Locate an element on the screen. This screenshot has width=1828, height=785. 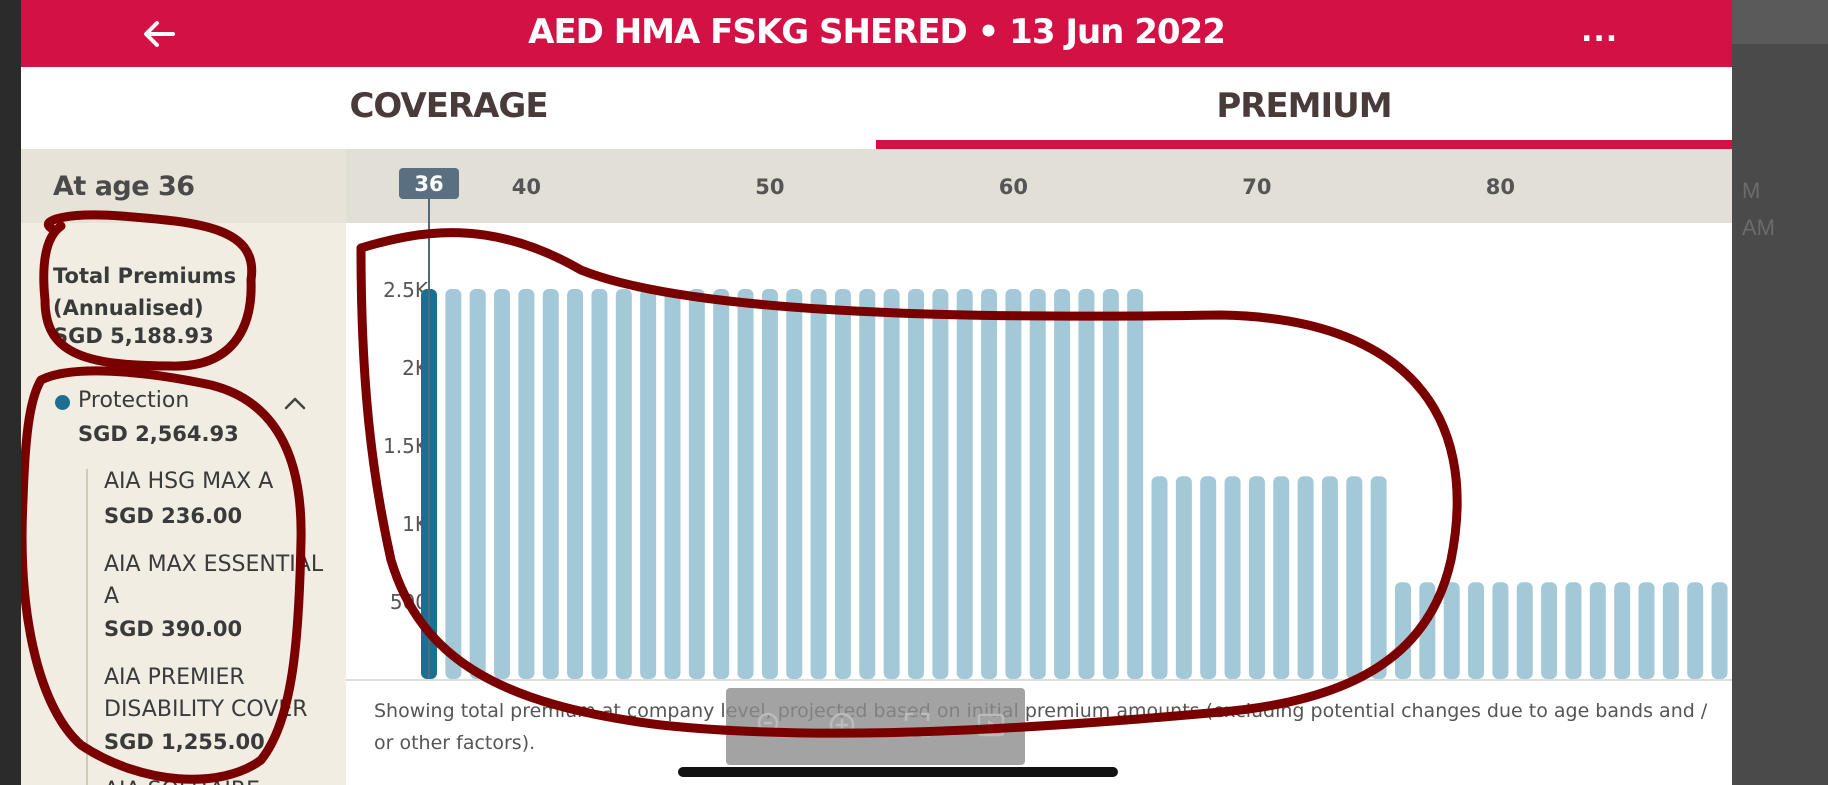
tab-coverage: COVERAGE is located at coordinates (448, 106).